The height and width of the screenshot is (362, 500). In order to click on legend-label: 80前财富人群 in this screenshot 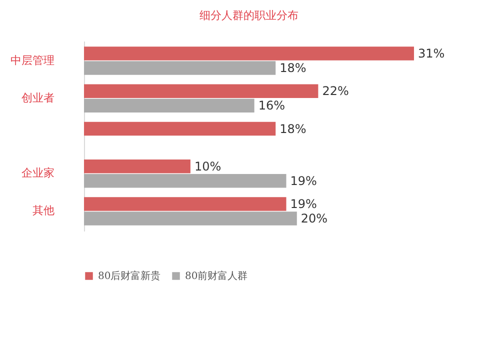, I will do `click(216, 276)`.